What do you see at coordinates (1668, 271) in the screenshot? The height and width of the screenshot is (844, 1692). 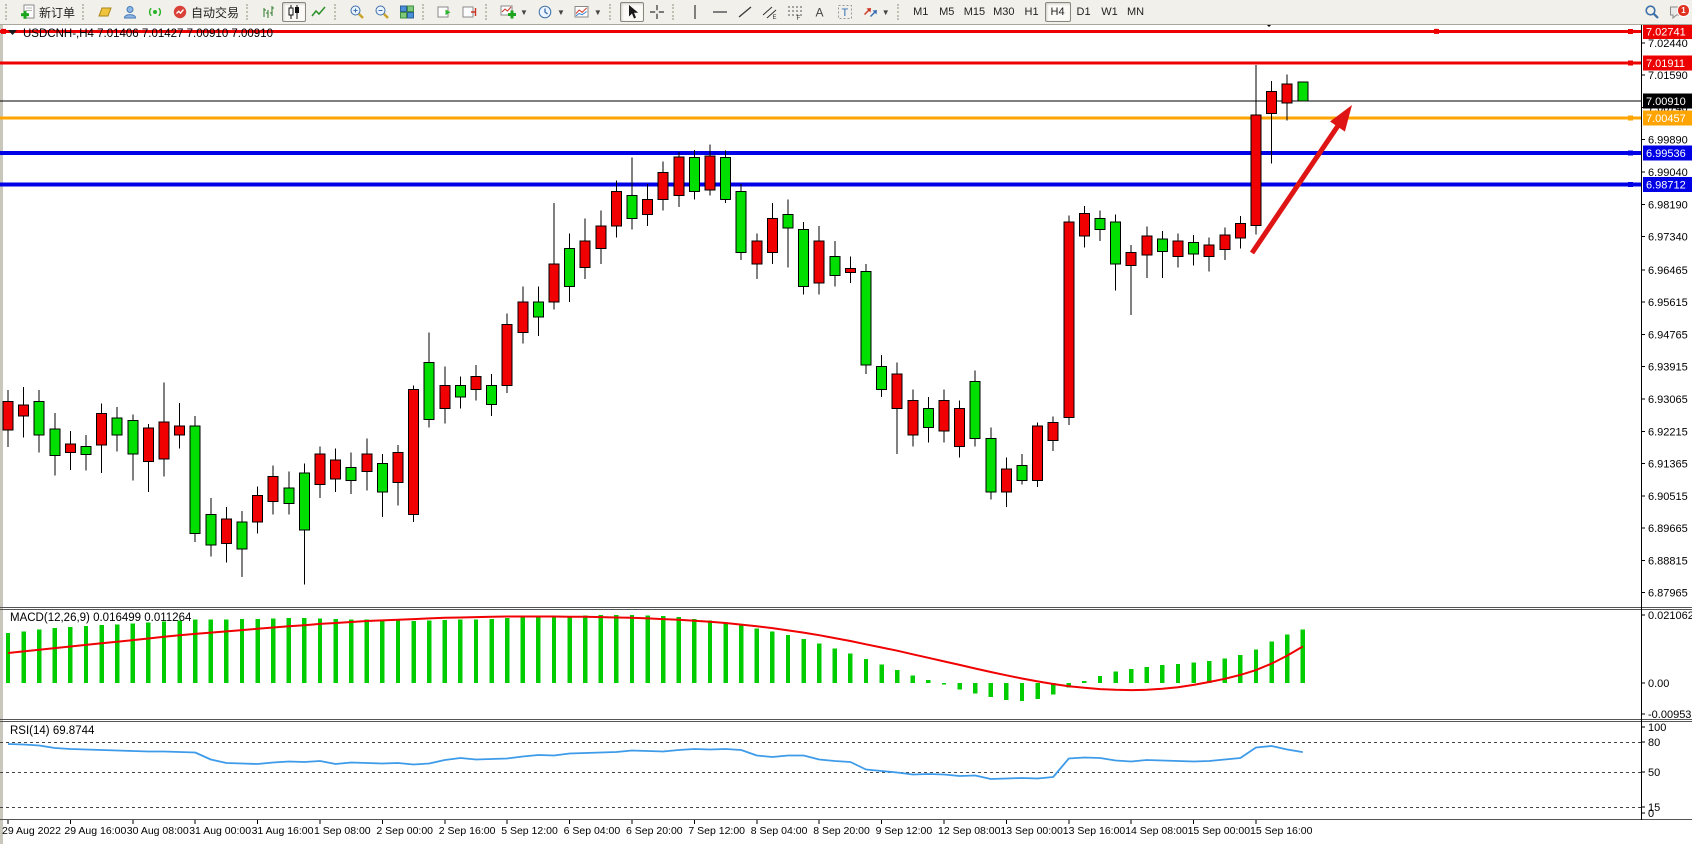 I see `price-tick-label: 6.96465` at bounding box center [1668, 271].